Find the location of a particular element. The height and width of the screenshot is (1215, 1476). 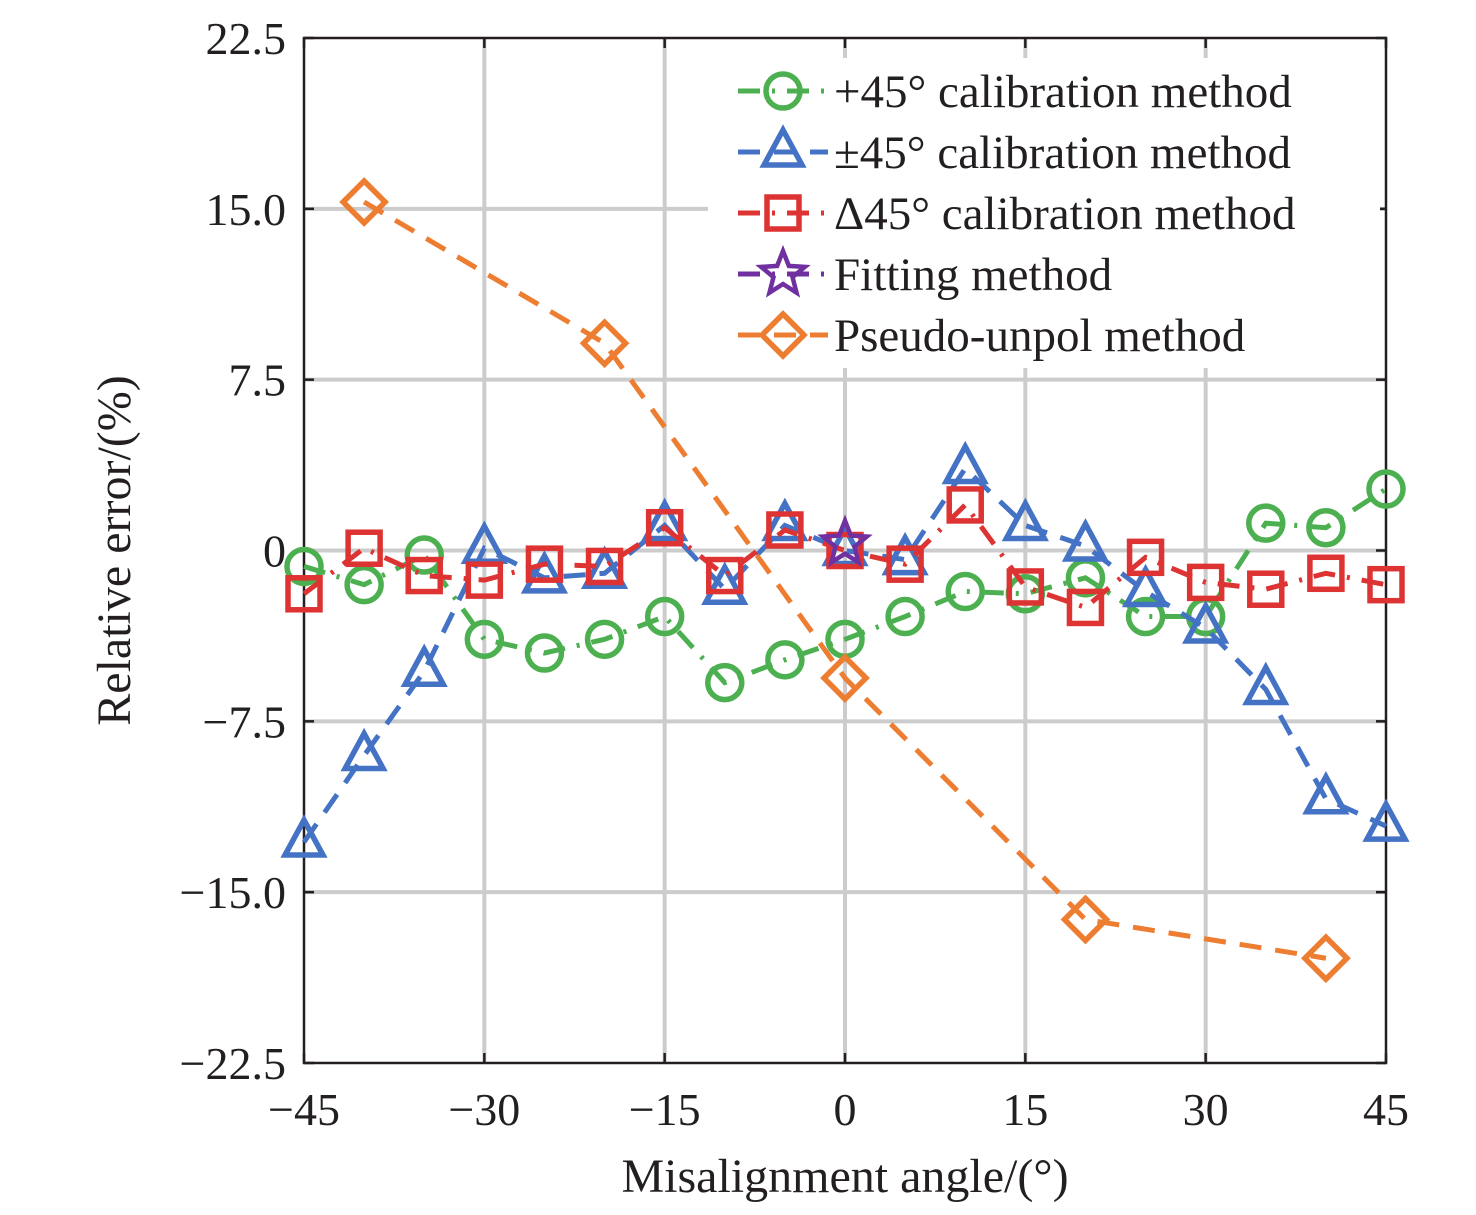

legend-label: Pseudo-unpol method is located at coordinates (1039, 336).